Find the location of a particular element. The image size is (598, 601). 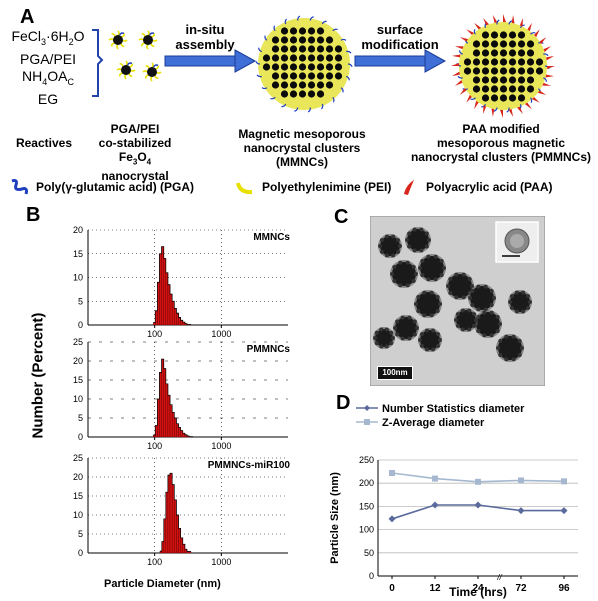

x-tick-label: 96 is located at coordinates (564, 588).